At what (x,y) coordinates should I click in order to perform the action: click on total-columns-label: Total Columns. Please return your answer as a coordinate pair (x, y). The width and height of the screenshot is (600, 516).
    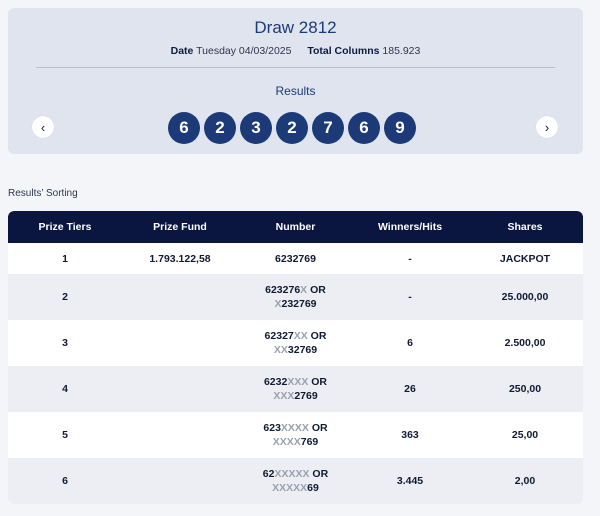
    Looking at the image, I should click on (343, 51).